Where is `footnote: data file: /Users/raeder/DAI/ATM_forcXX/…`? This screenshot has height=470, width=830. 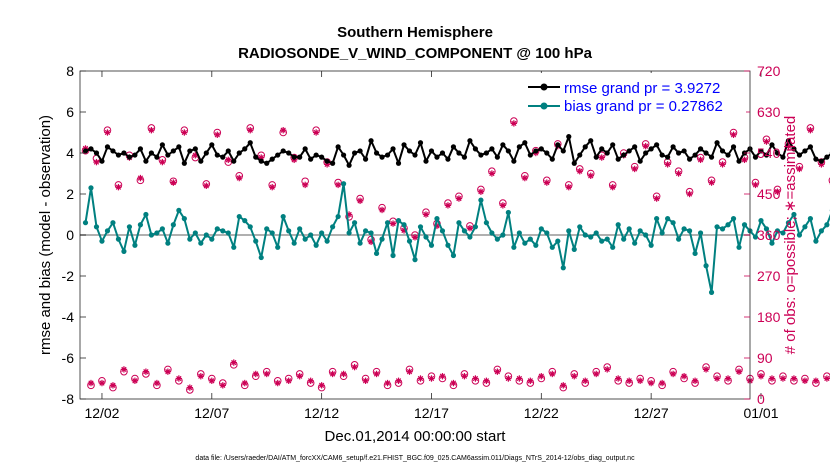 footnote: data file: /Users/raeder/DAI/ATM_forcXX/… is located at coordinates (415, 458).